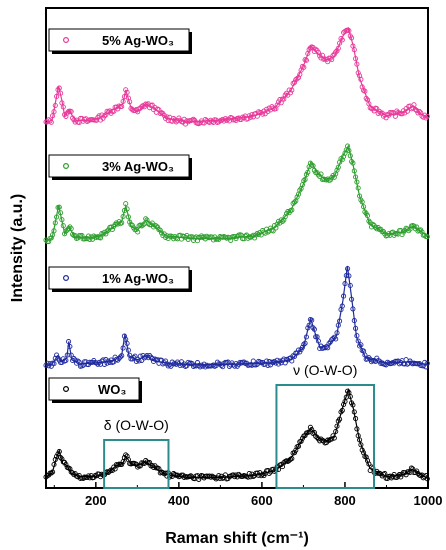 The image size is (446, 550). I want to click on legend-label: WO₃, so click(112, 389).